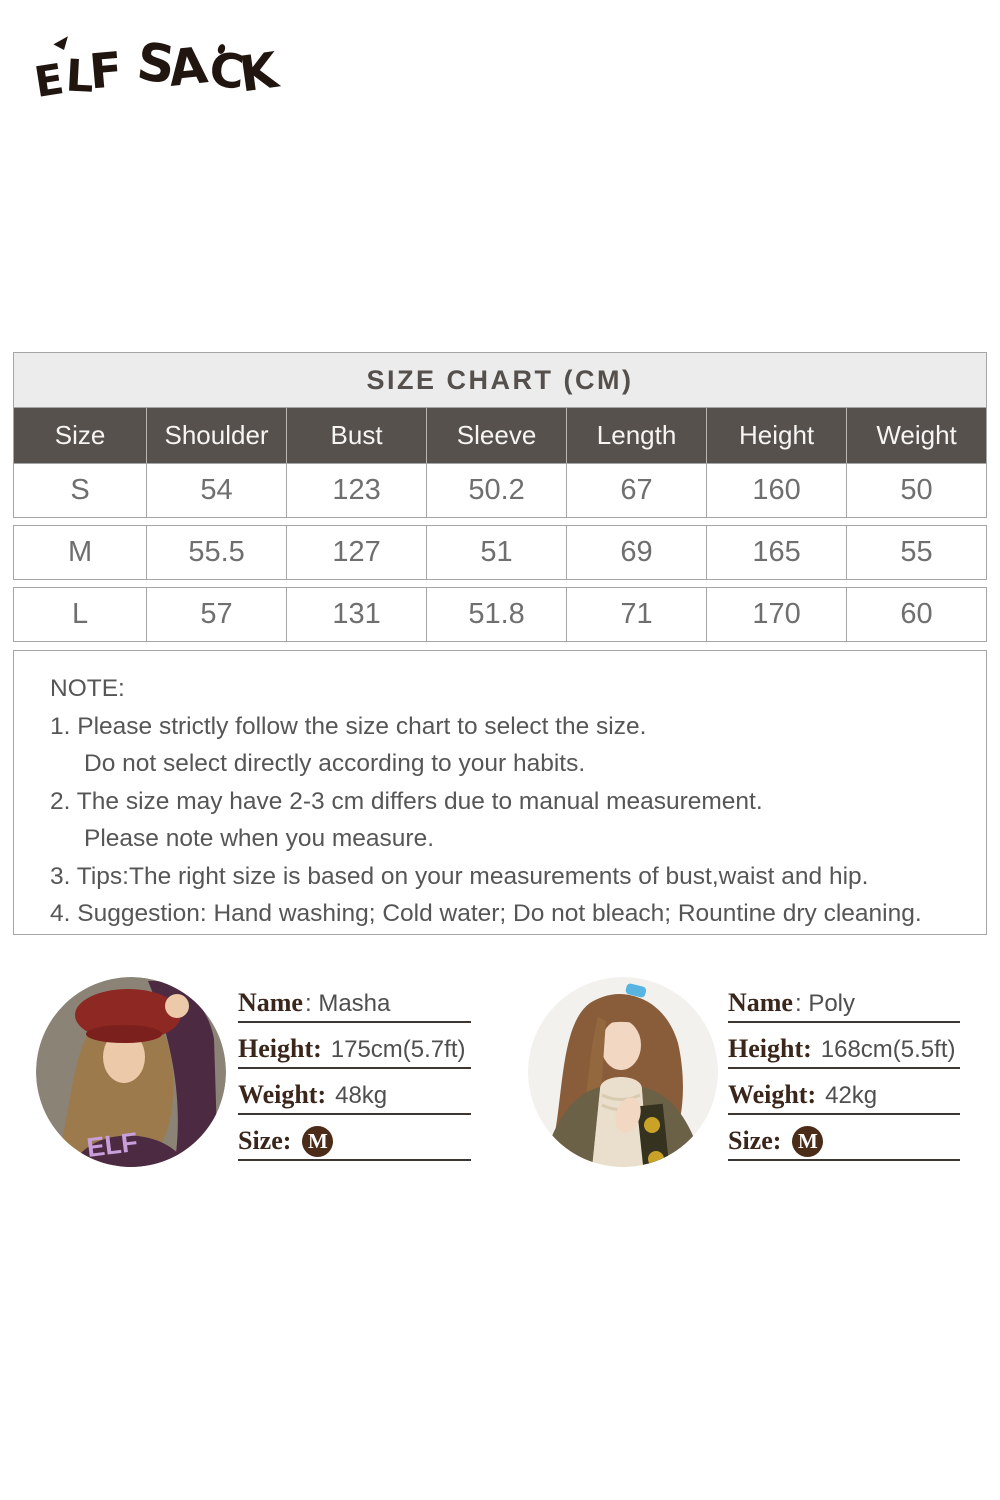 Image resolution: width=1000 pixels, height=1500 pixels. Describe the element at coordinates (496, 490) in the screenshot. I see `cell-s-sleeve: 50.2` at that location.